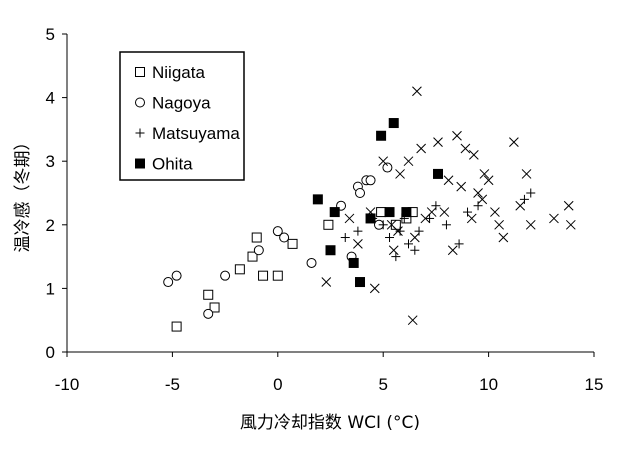  I want to click on x-tick-label: 0, so click(277, 384).